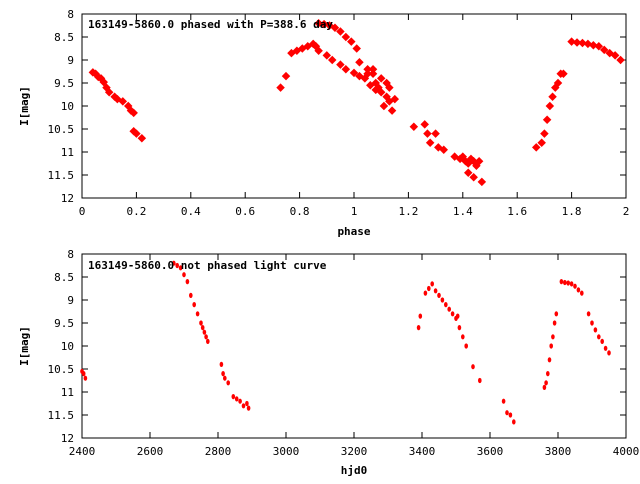  I want to click on x-tick-label: 3400, so click(422, 451).